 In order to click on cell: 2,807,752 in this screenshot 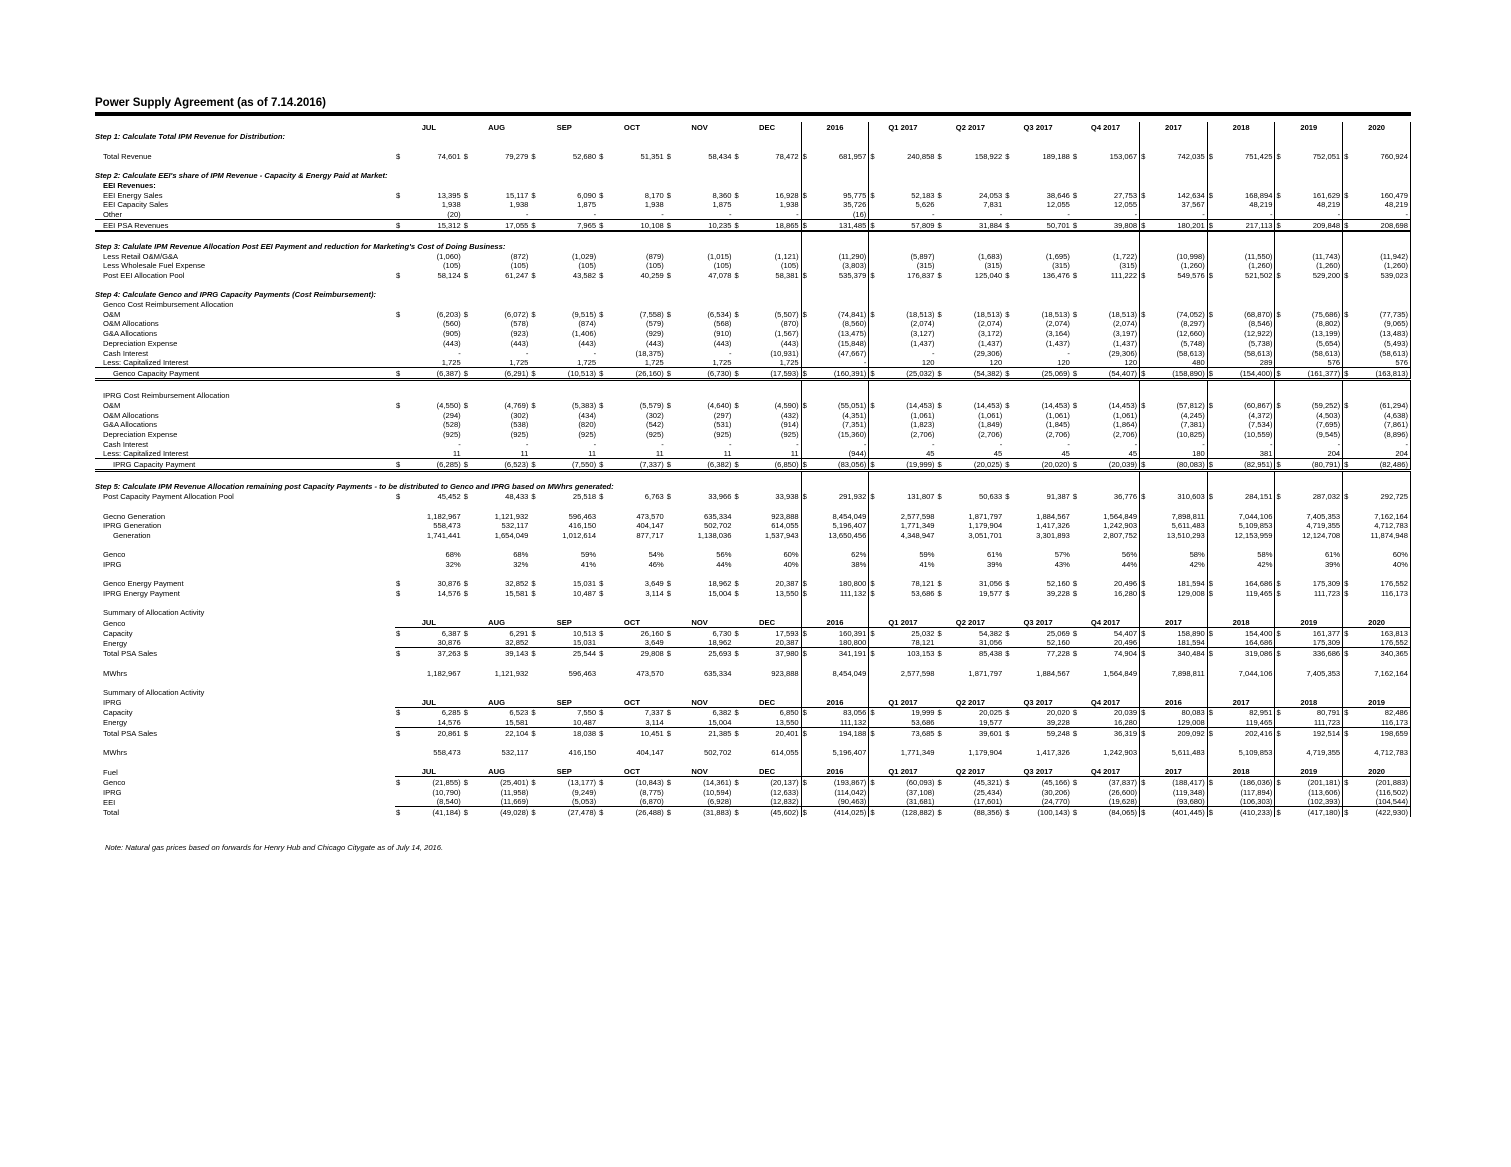, I will do `click(1106, 535)`.